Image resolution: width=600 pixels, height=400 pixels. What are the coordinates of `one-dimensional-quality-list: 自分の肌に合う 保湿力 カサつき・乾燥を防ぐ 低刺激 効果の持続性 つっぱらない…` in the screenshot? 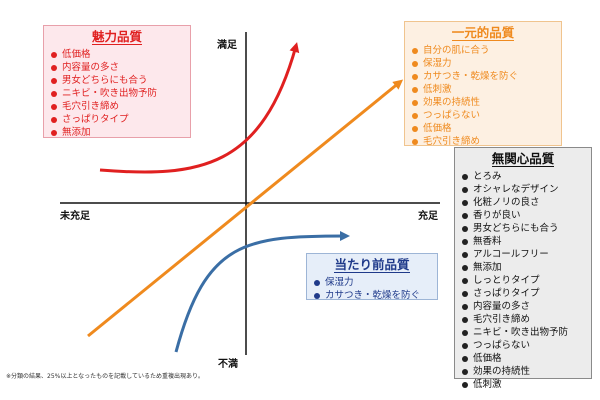 It's located at (483, 96).